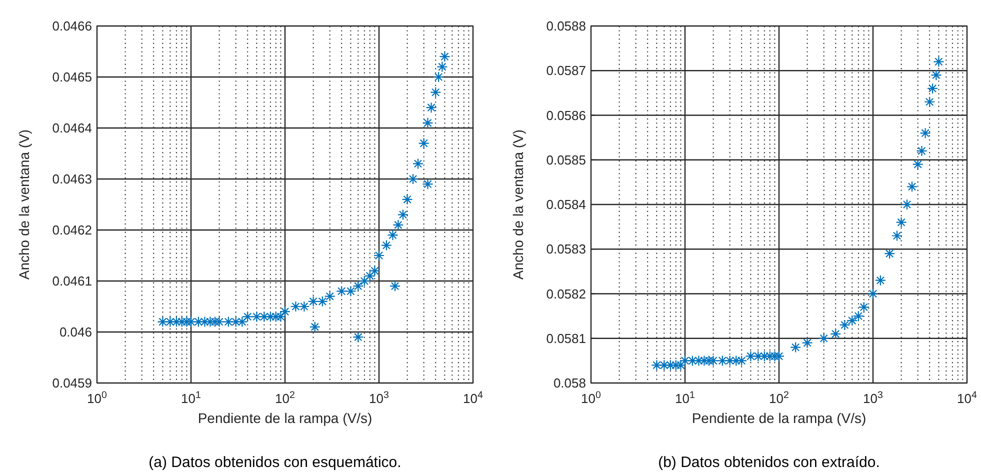  I want to click on y-tick-label: 0.0587, so click(566, 70).